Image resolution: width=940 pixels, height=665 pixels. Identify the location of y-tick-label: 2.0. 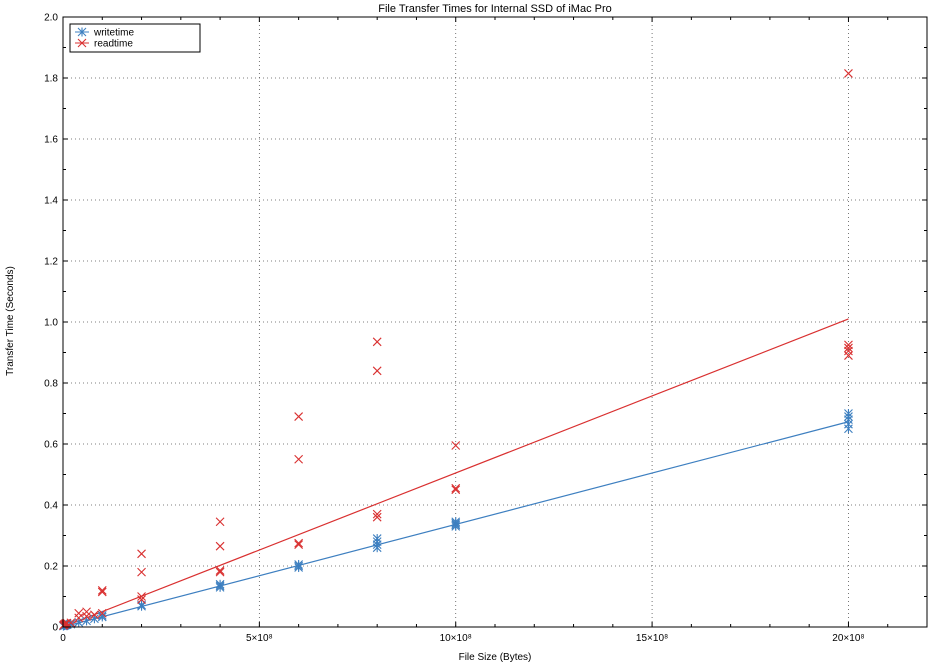
(51, 18).